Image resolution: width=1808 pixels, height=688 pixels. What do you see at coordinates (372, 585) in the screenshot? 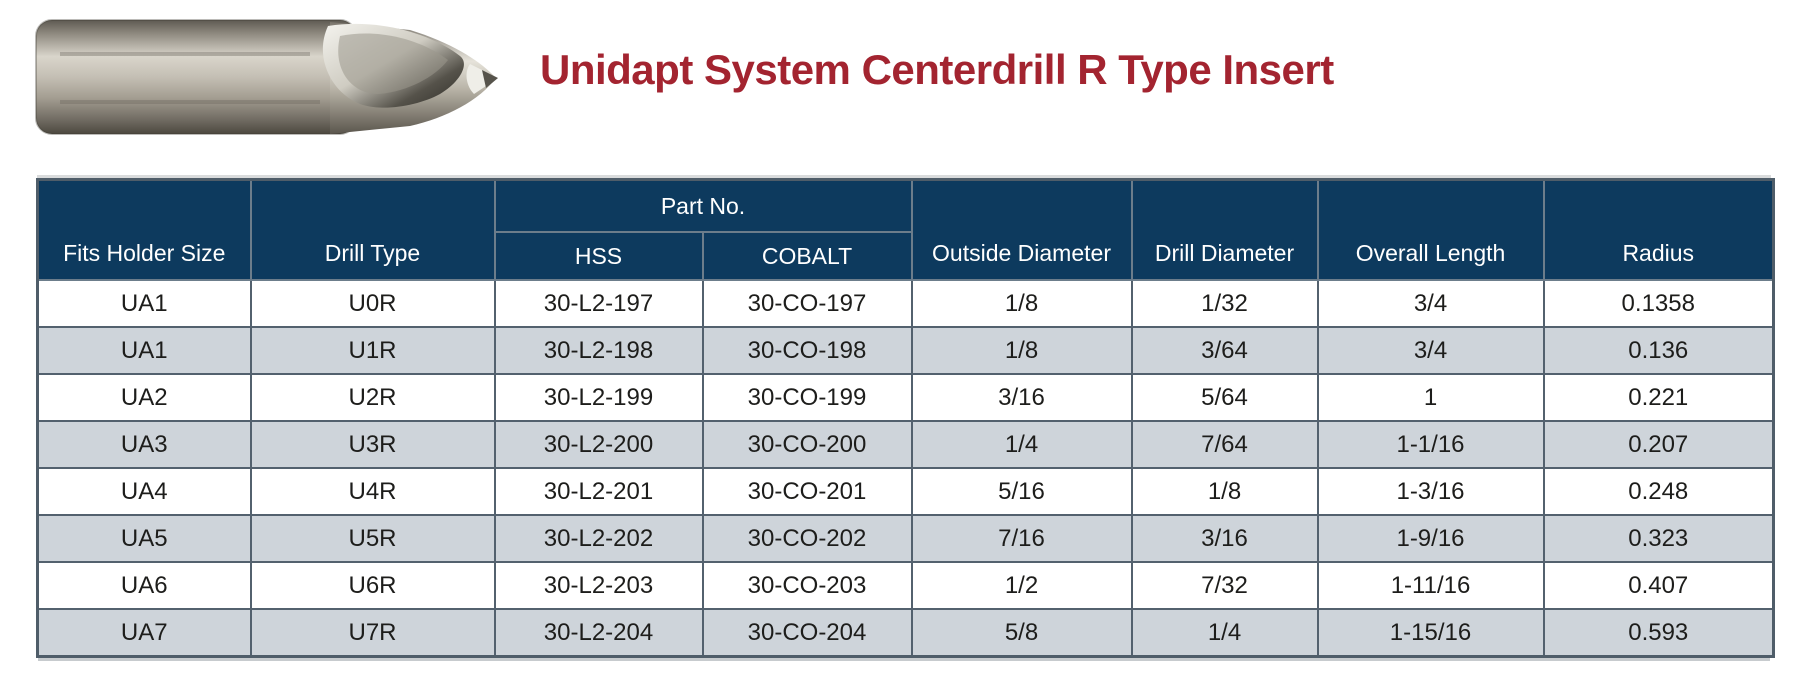
I see `table-cell: U6R` at bounding box center [372, 585].